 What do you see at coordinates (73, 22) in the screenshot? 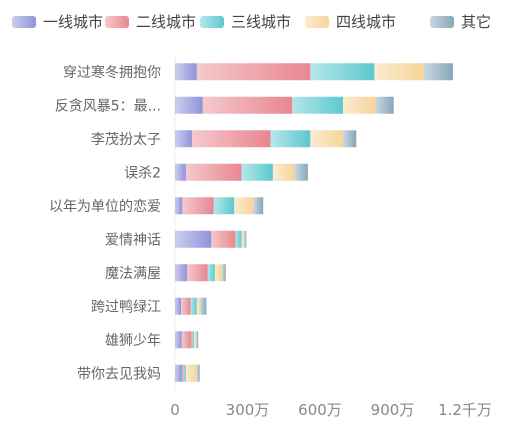
I see `legend-label: 一线城市` at bounding box center [73, 22].